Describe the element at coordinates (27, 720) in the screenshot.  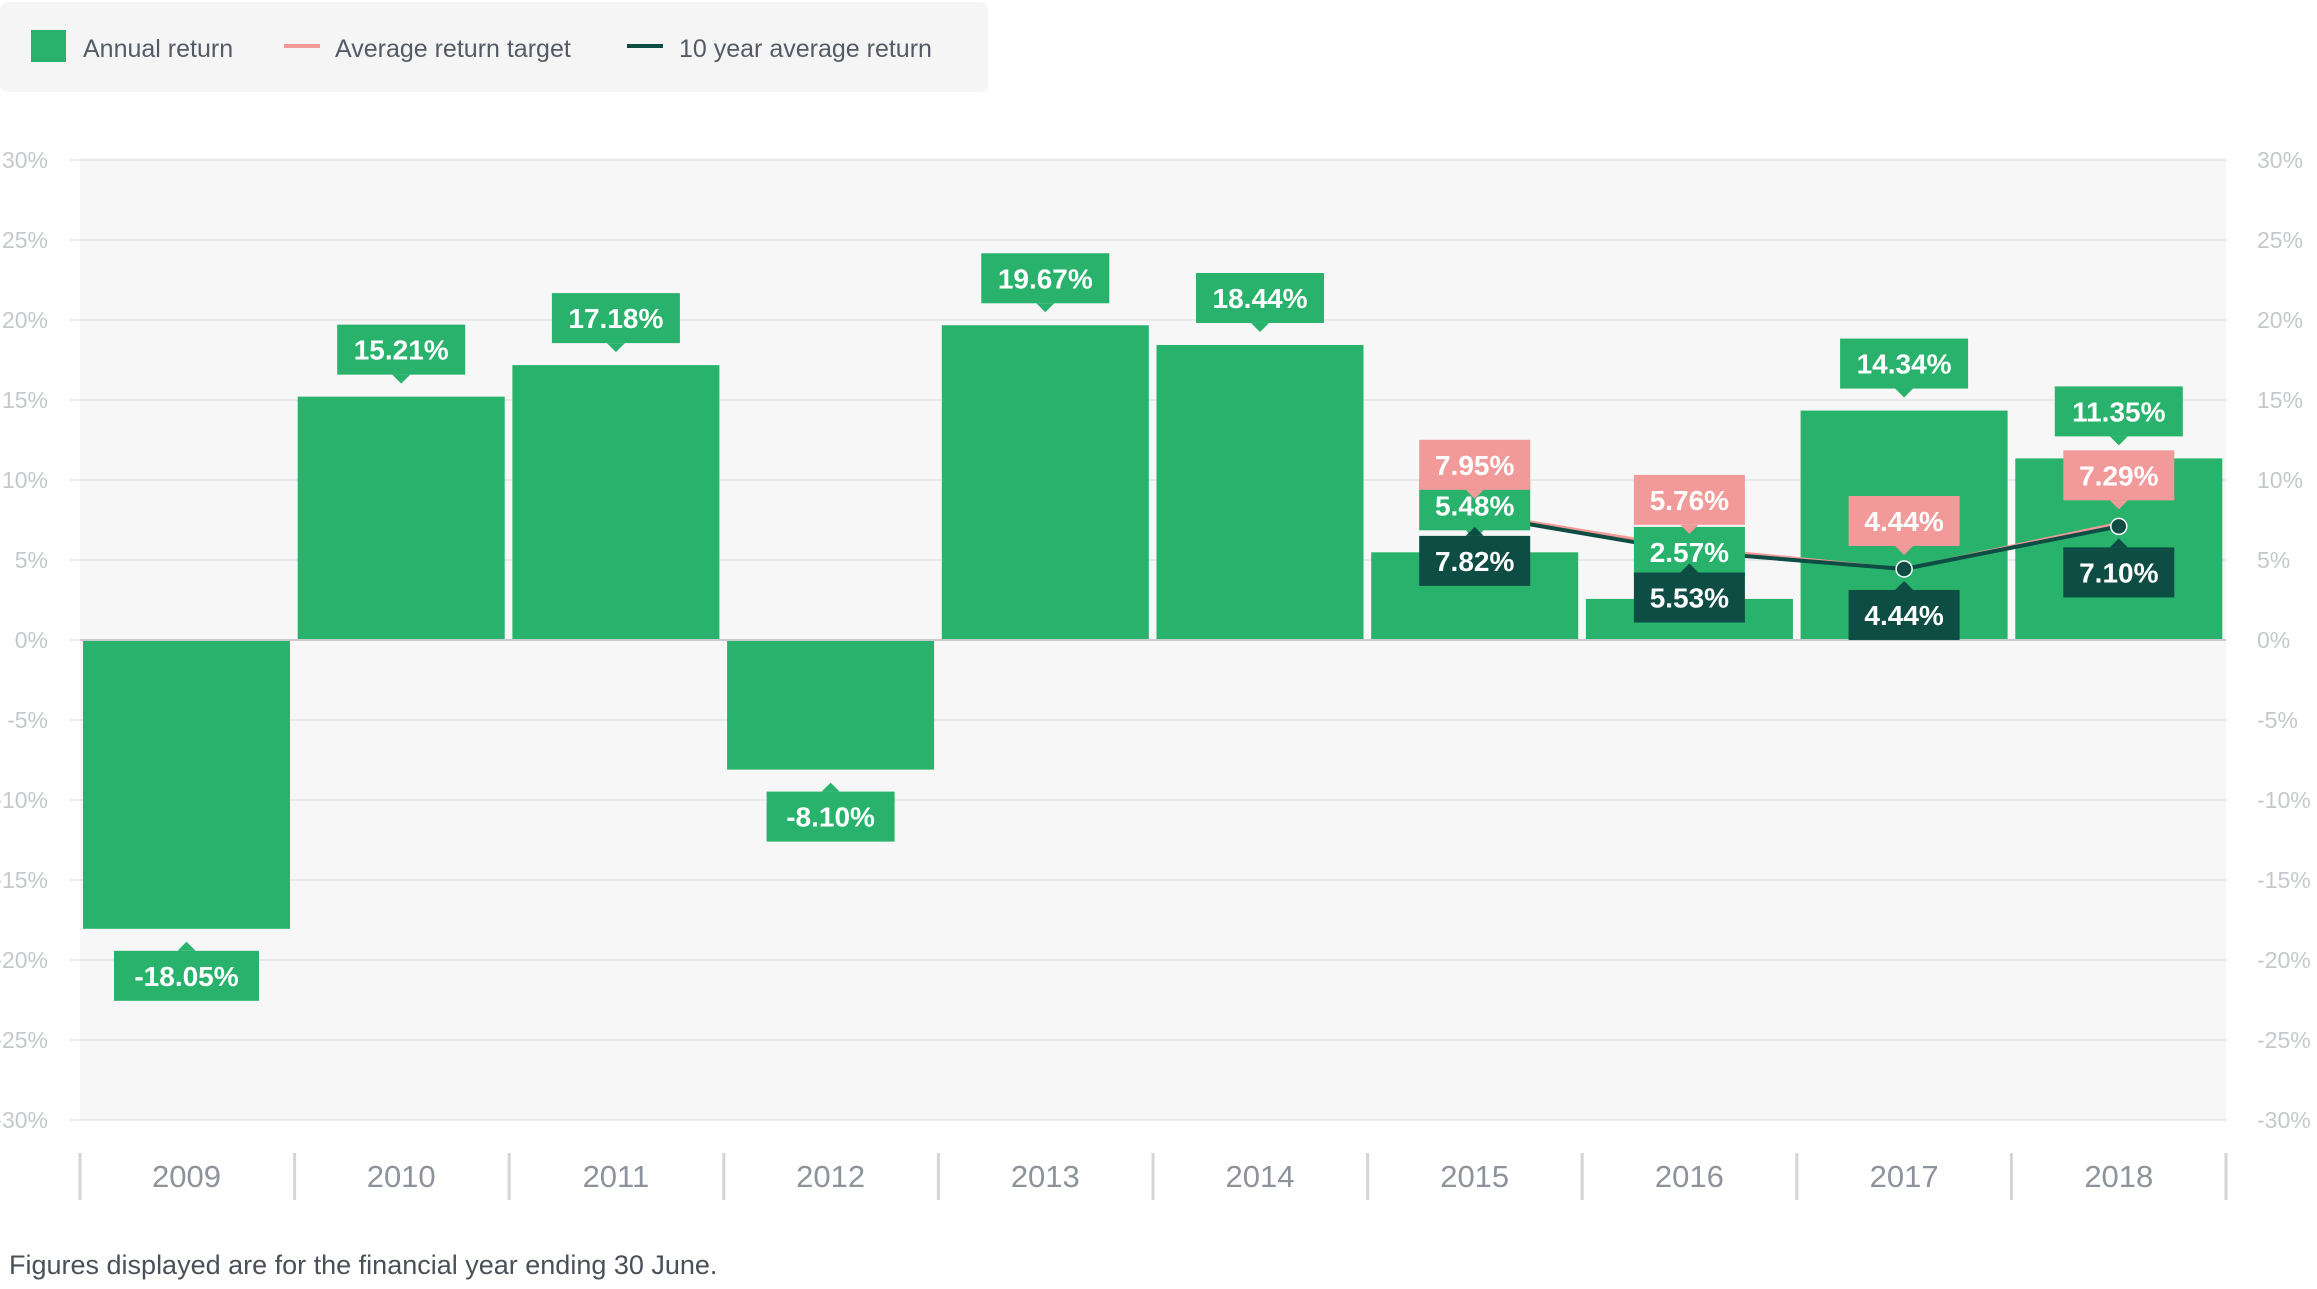
I see `y-tick-label-left: -5%` at that location.